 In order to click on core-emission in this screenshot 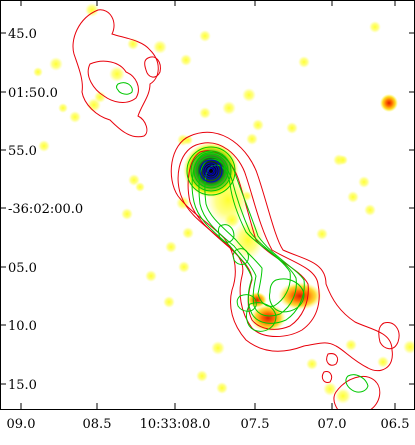, I will do `click(211, 170)`.